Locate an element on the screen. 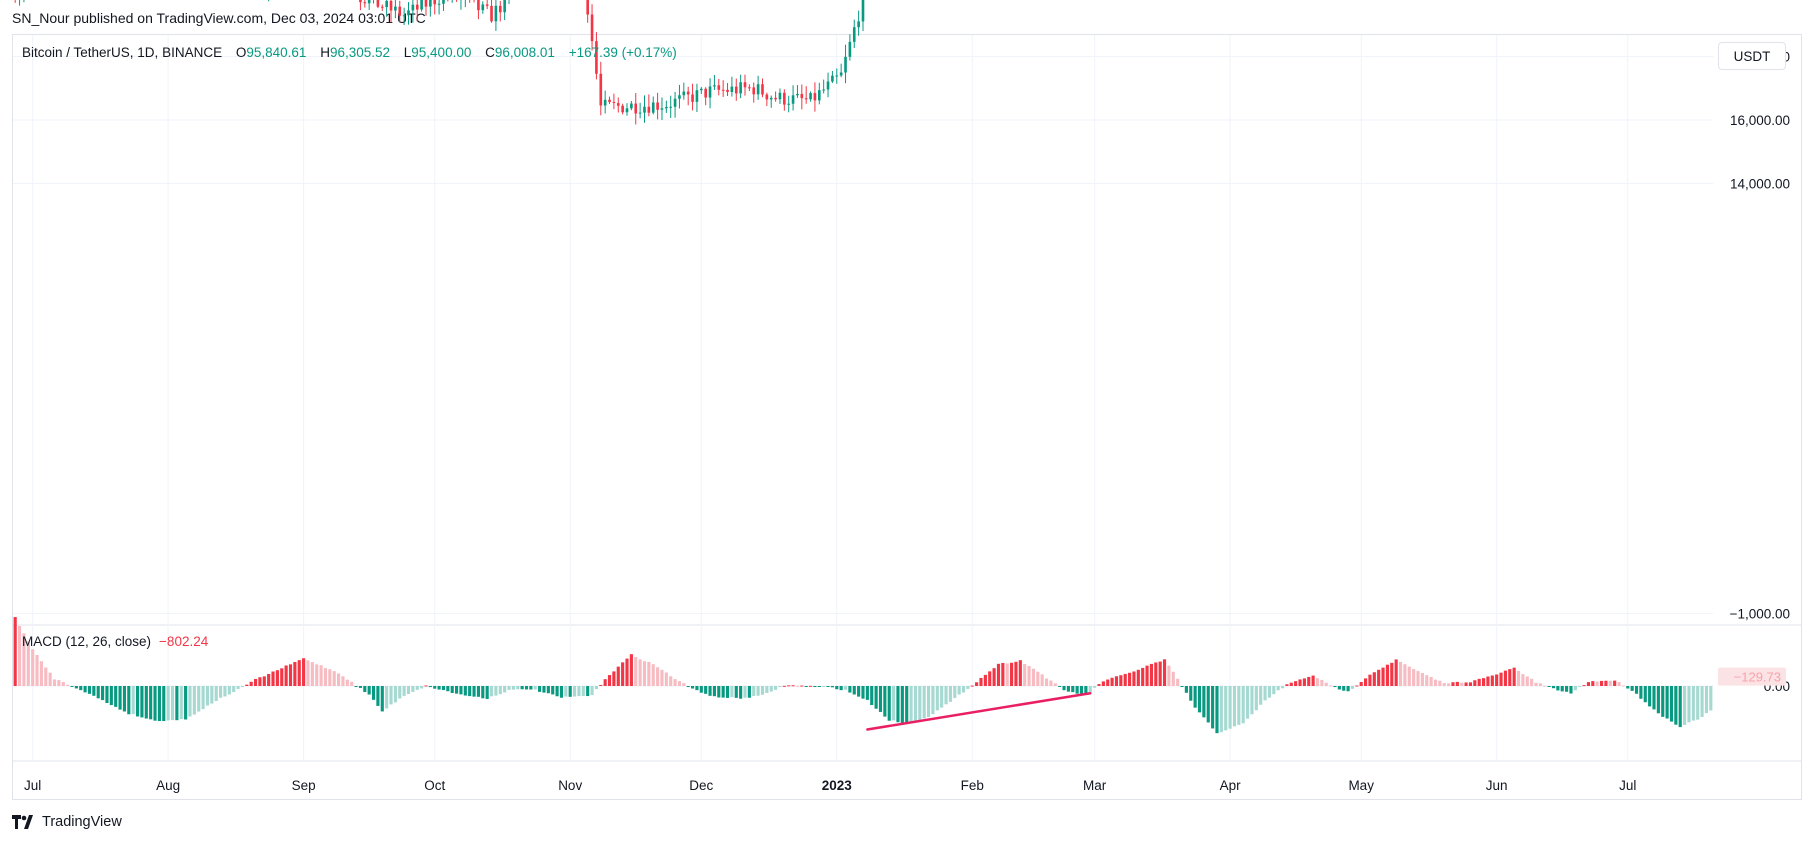 Image resolution: width=1815 pixels, height=846 pixels. time-tick-label: 2023 is located at coordinates (837, 785).